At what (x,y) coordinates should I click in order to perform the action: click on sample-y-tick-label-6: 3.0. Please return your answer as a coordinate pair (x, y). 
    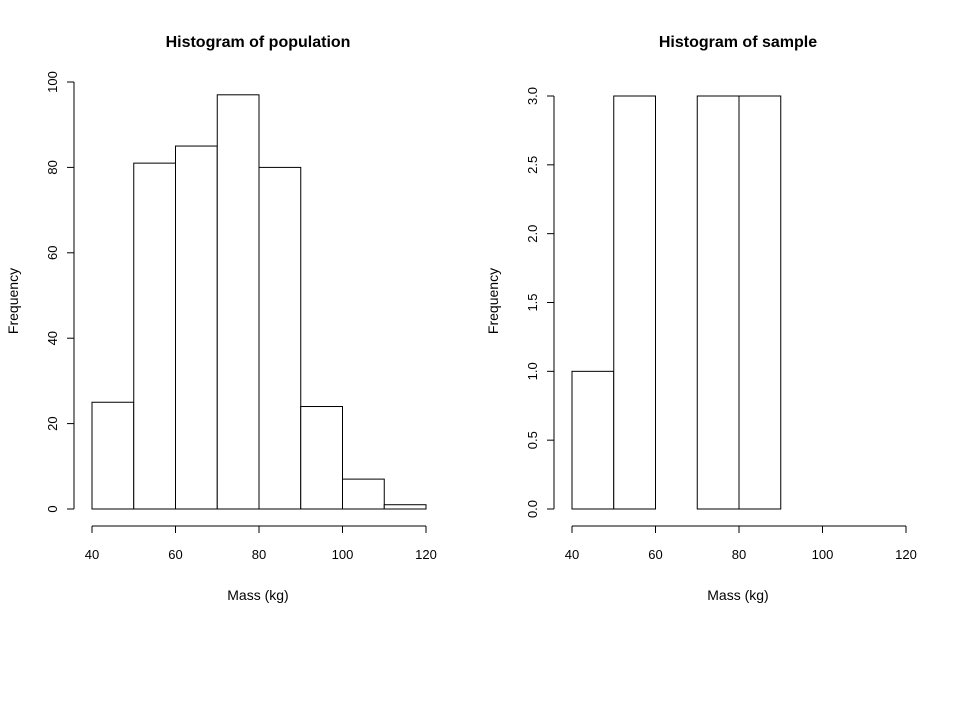
    Looking at the image, I should click on (532, 96).